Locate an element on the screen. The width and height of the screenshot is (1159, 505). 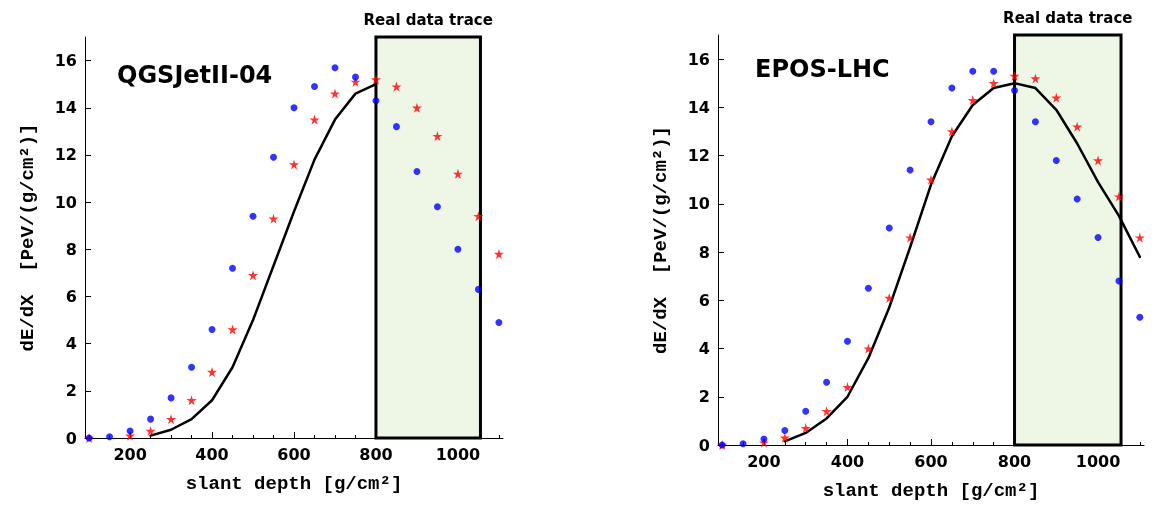
text: QGSJetII-04 is located at coordinates (195, 75).